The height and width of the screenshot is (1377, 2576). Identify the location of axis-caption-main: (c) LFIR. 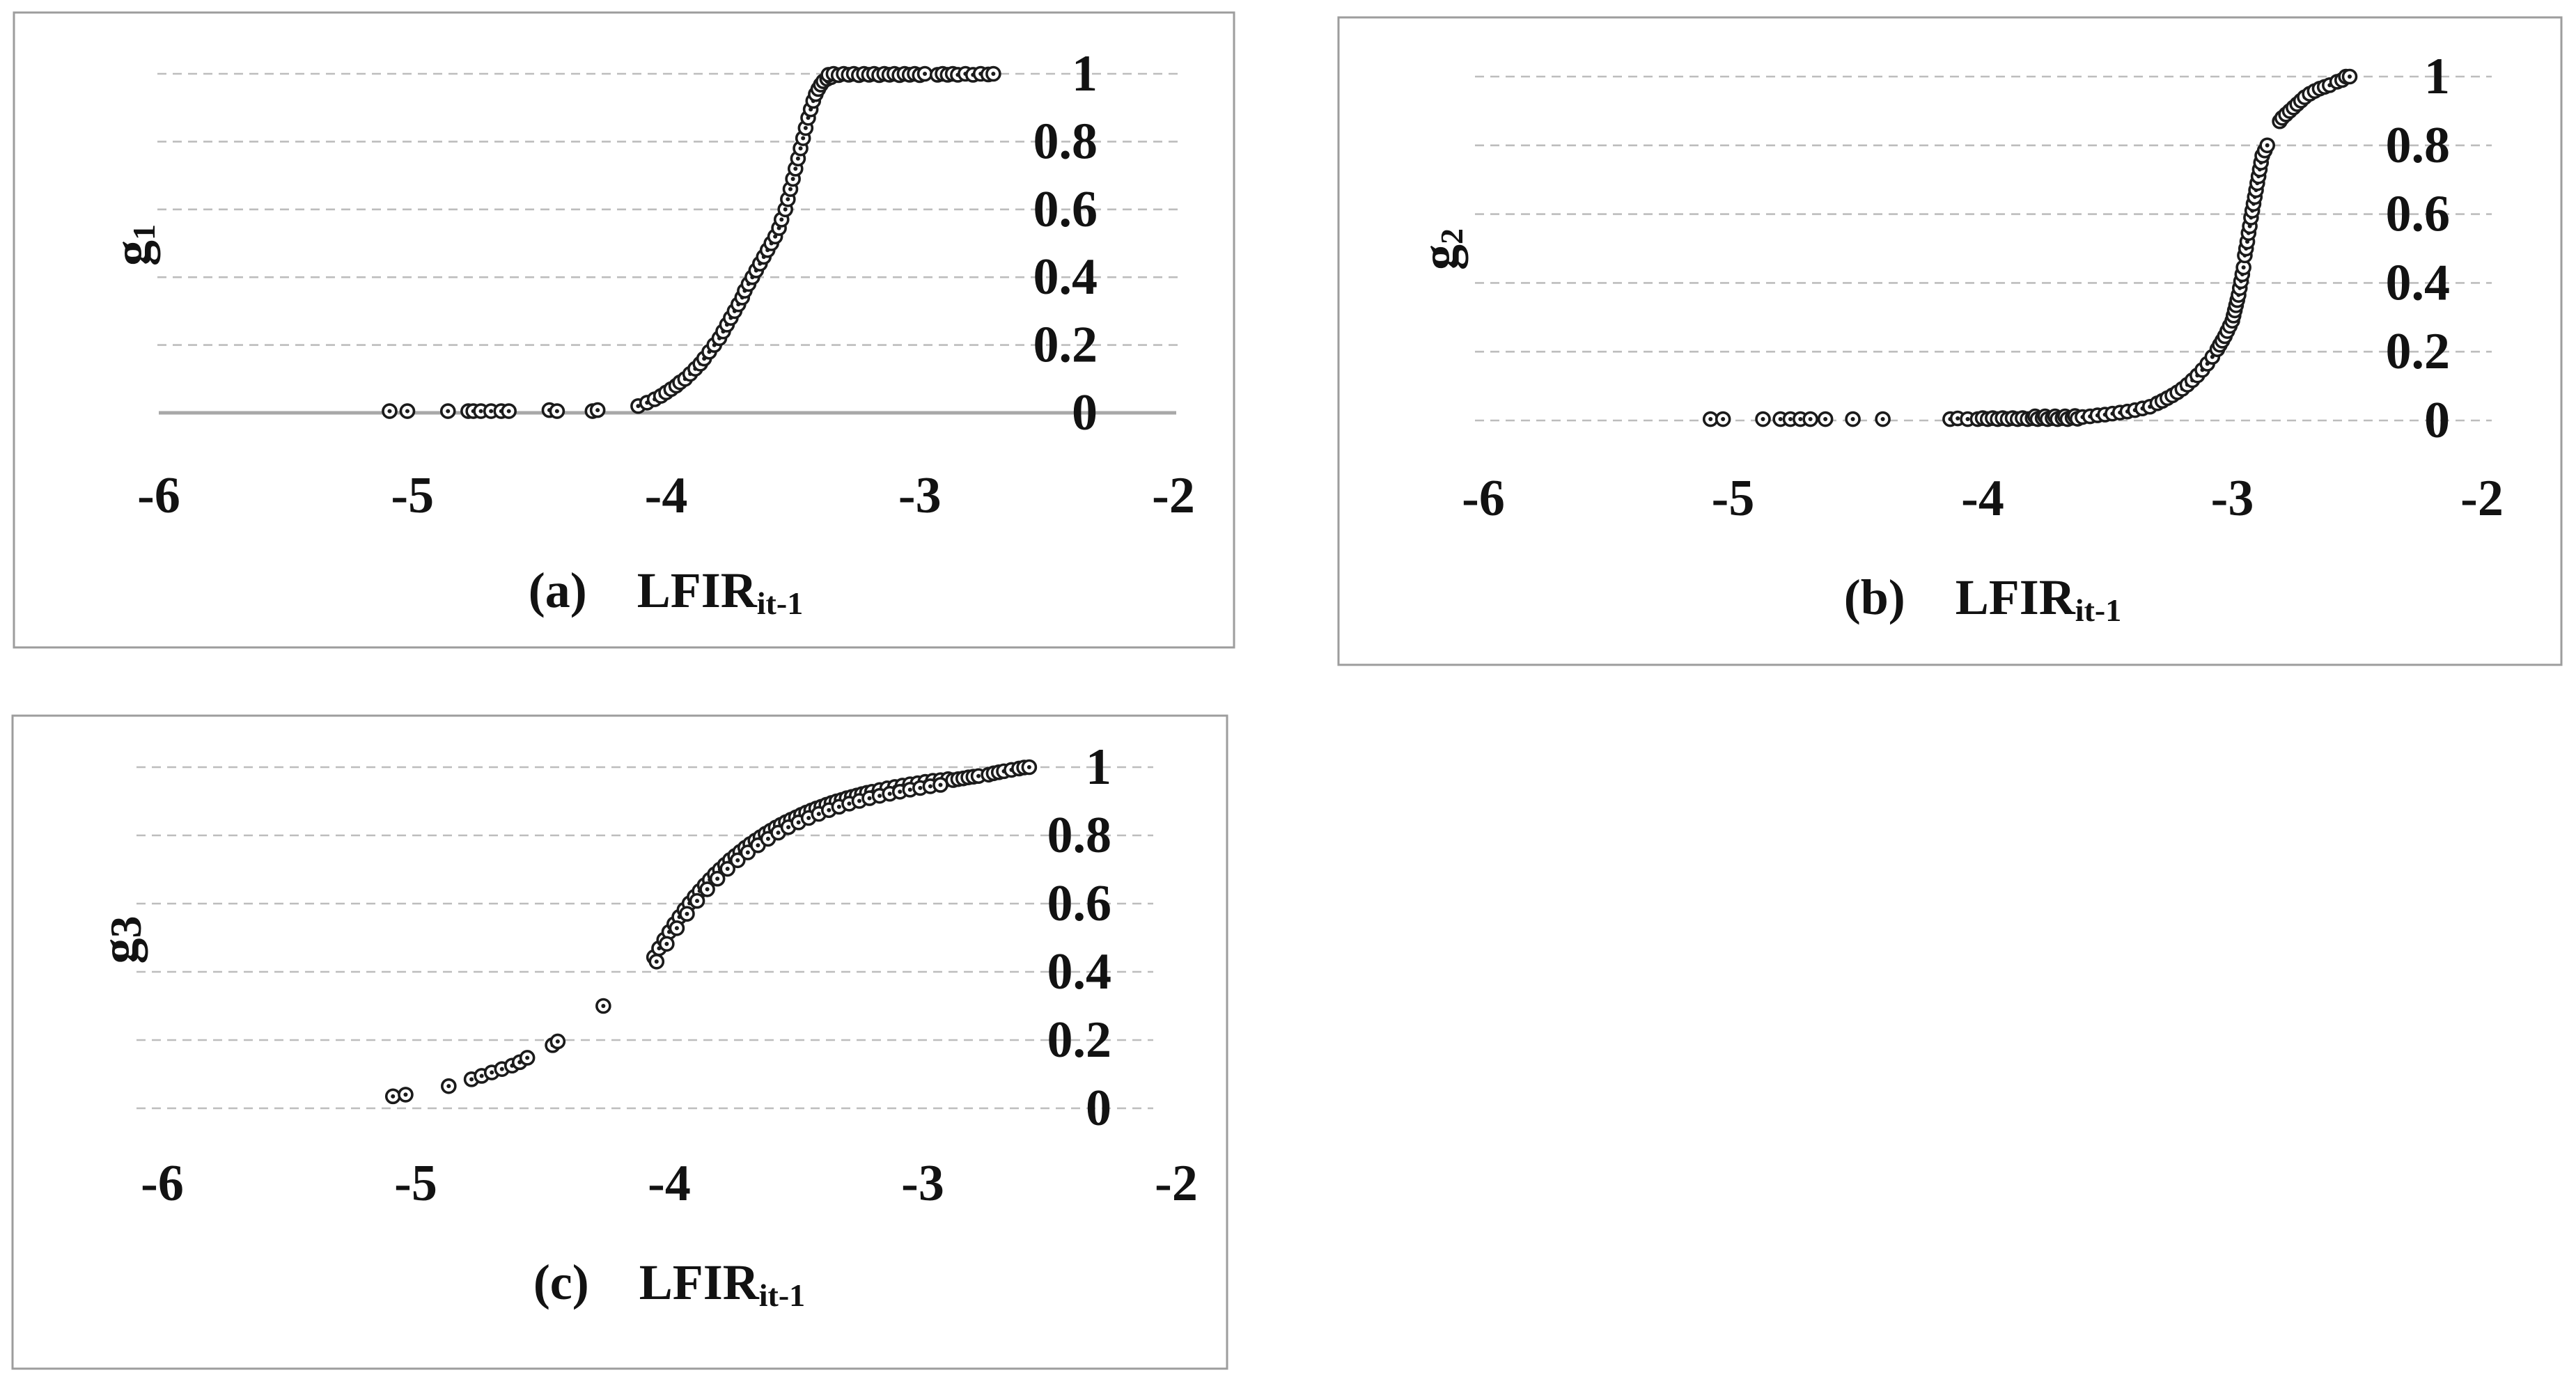
(646, 1282).